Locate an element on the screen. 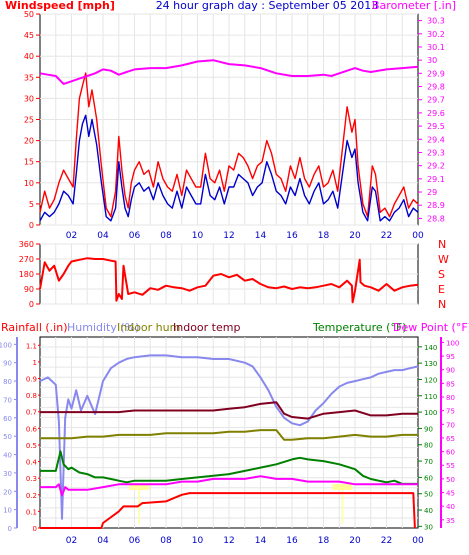  temp-x-tick-label: 00 is located at coordinates (418, 541).